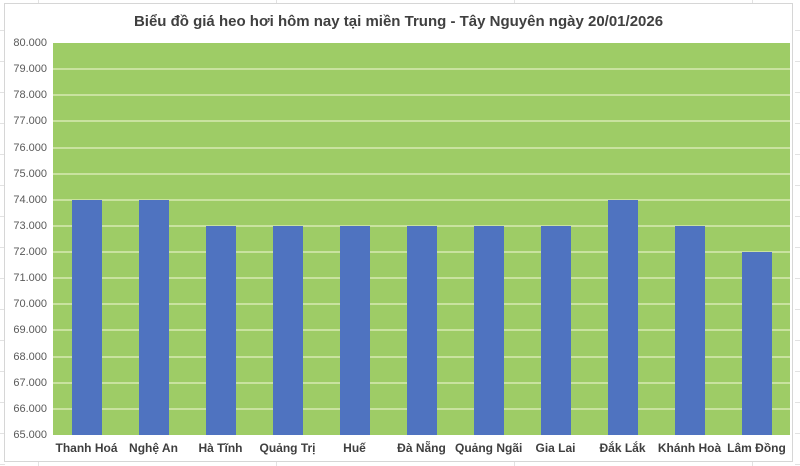 The width and height of the screenshot is (800, 466). What do you see at coordinates (30, 147) in the screenshot?
I see `y-axis-tick-label: 76.000` at bounding box center [30, 147].